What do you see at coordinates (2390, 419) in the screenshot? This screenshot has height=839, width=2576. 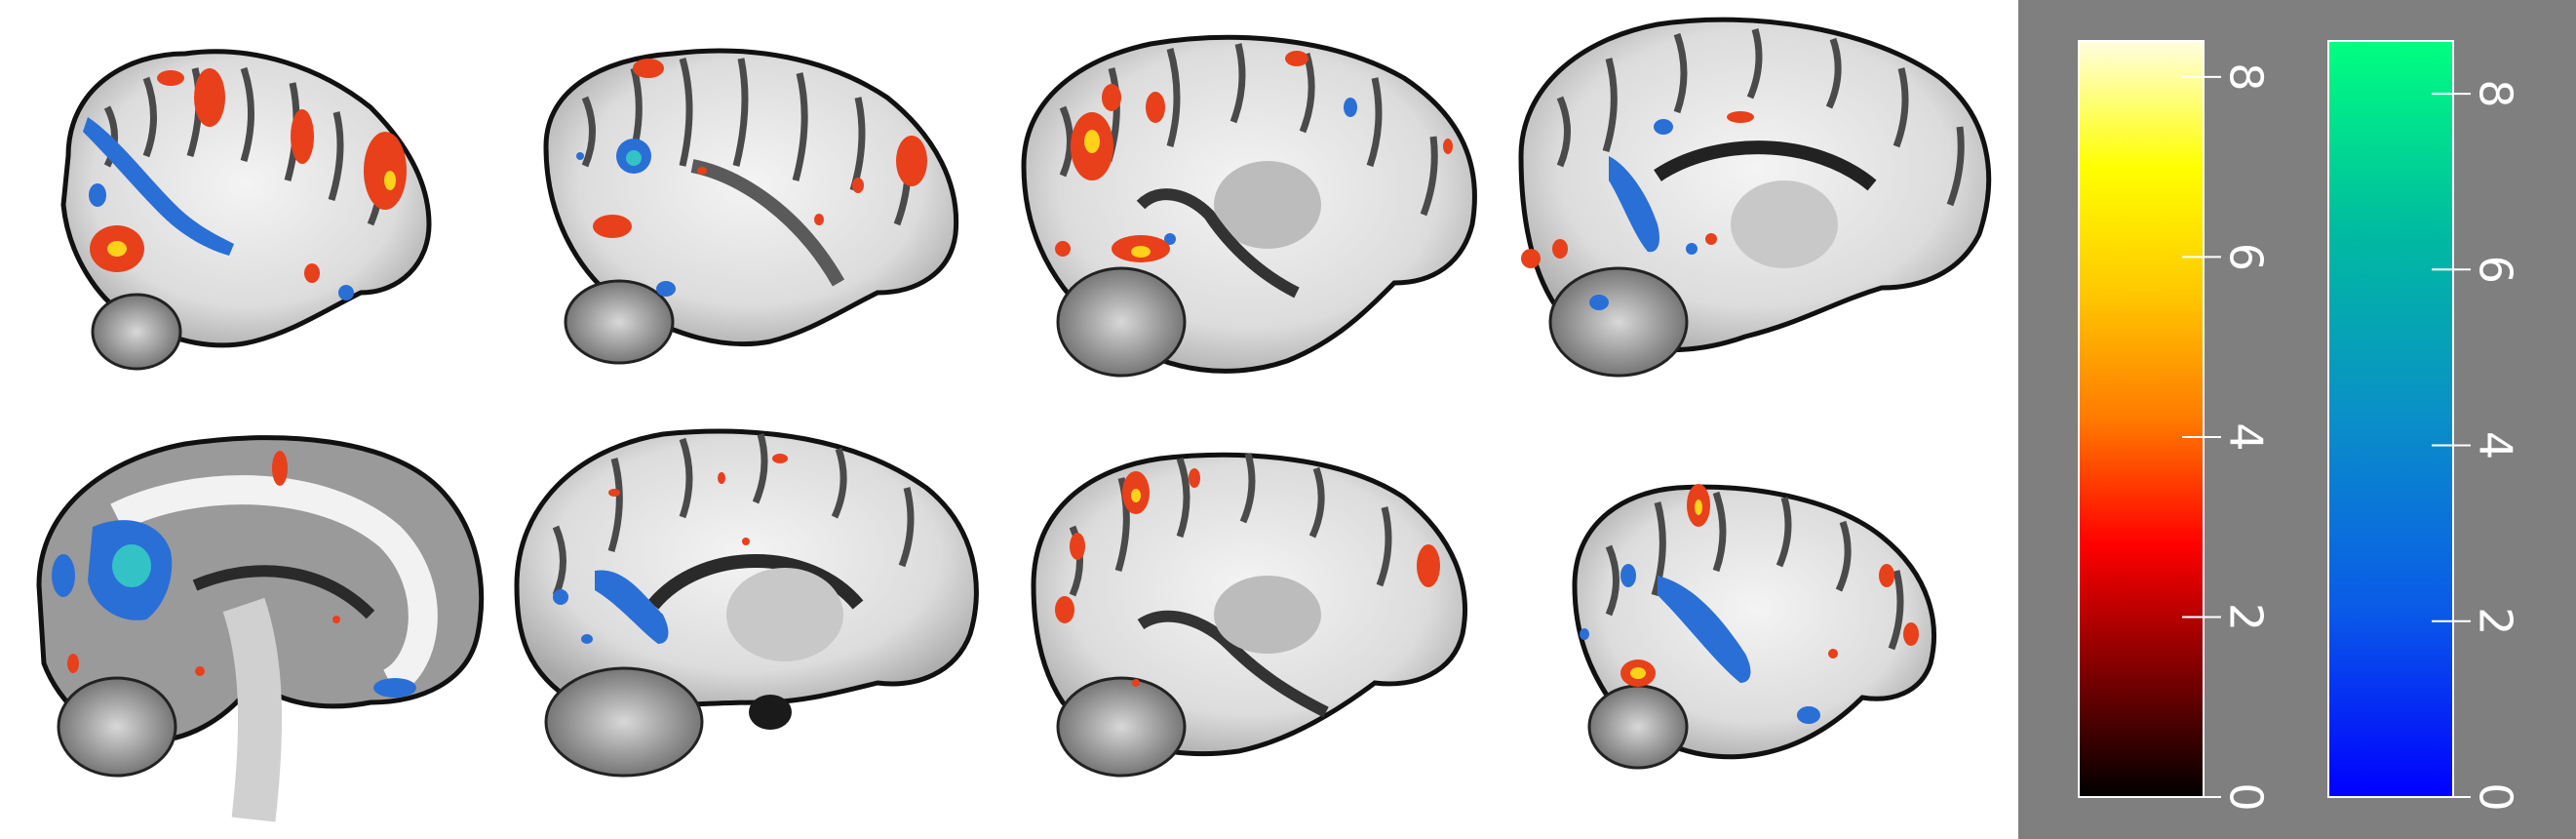 I see `colorbar-negative-gradient` at bounding box center [2390, 419].